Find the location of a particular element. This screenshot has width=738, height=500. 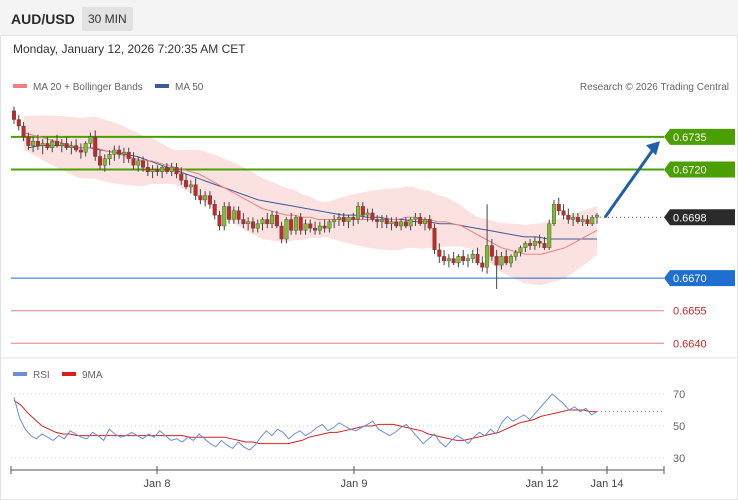

time-axis-label: Jan 9 is located at coordinates (354, 484).